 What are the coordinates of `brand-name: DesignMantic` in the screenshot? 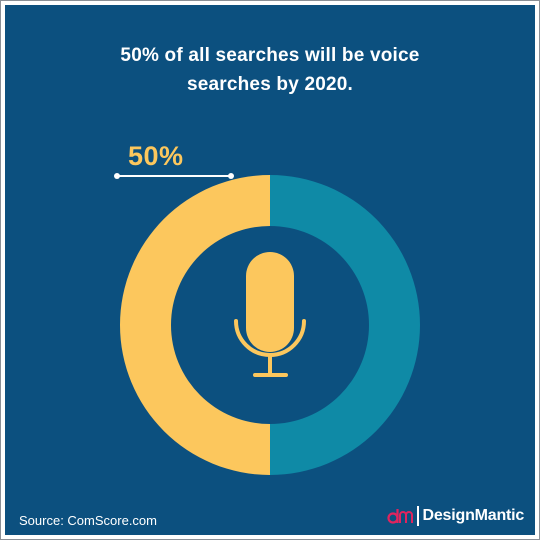 It's located at (473, 515).